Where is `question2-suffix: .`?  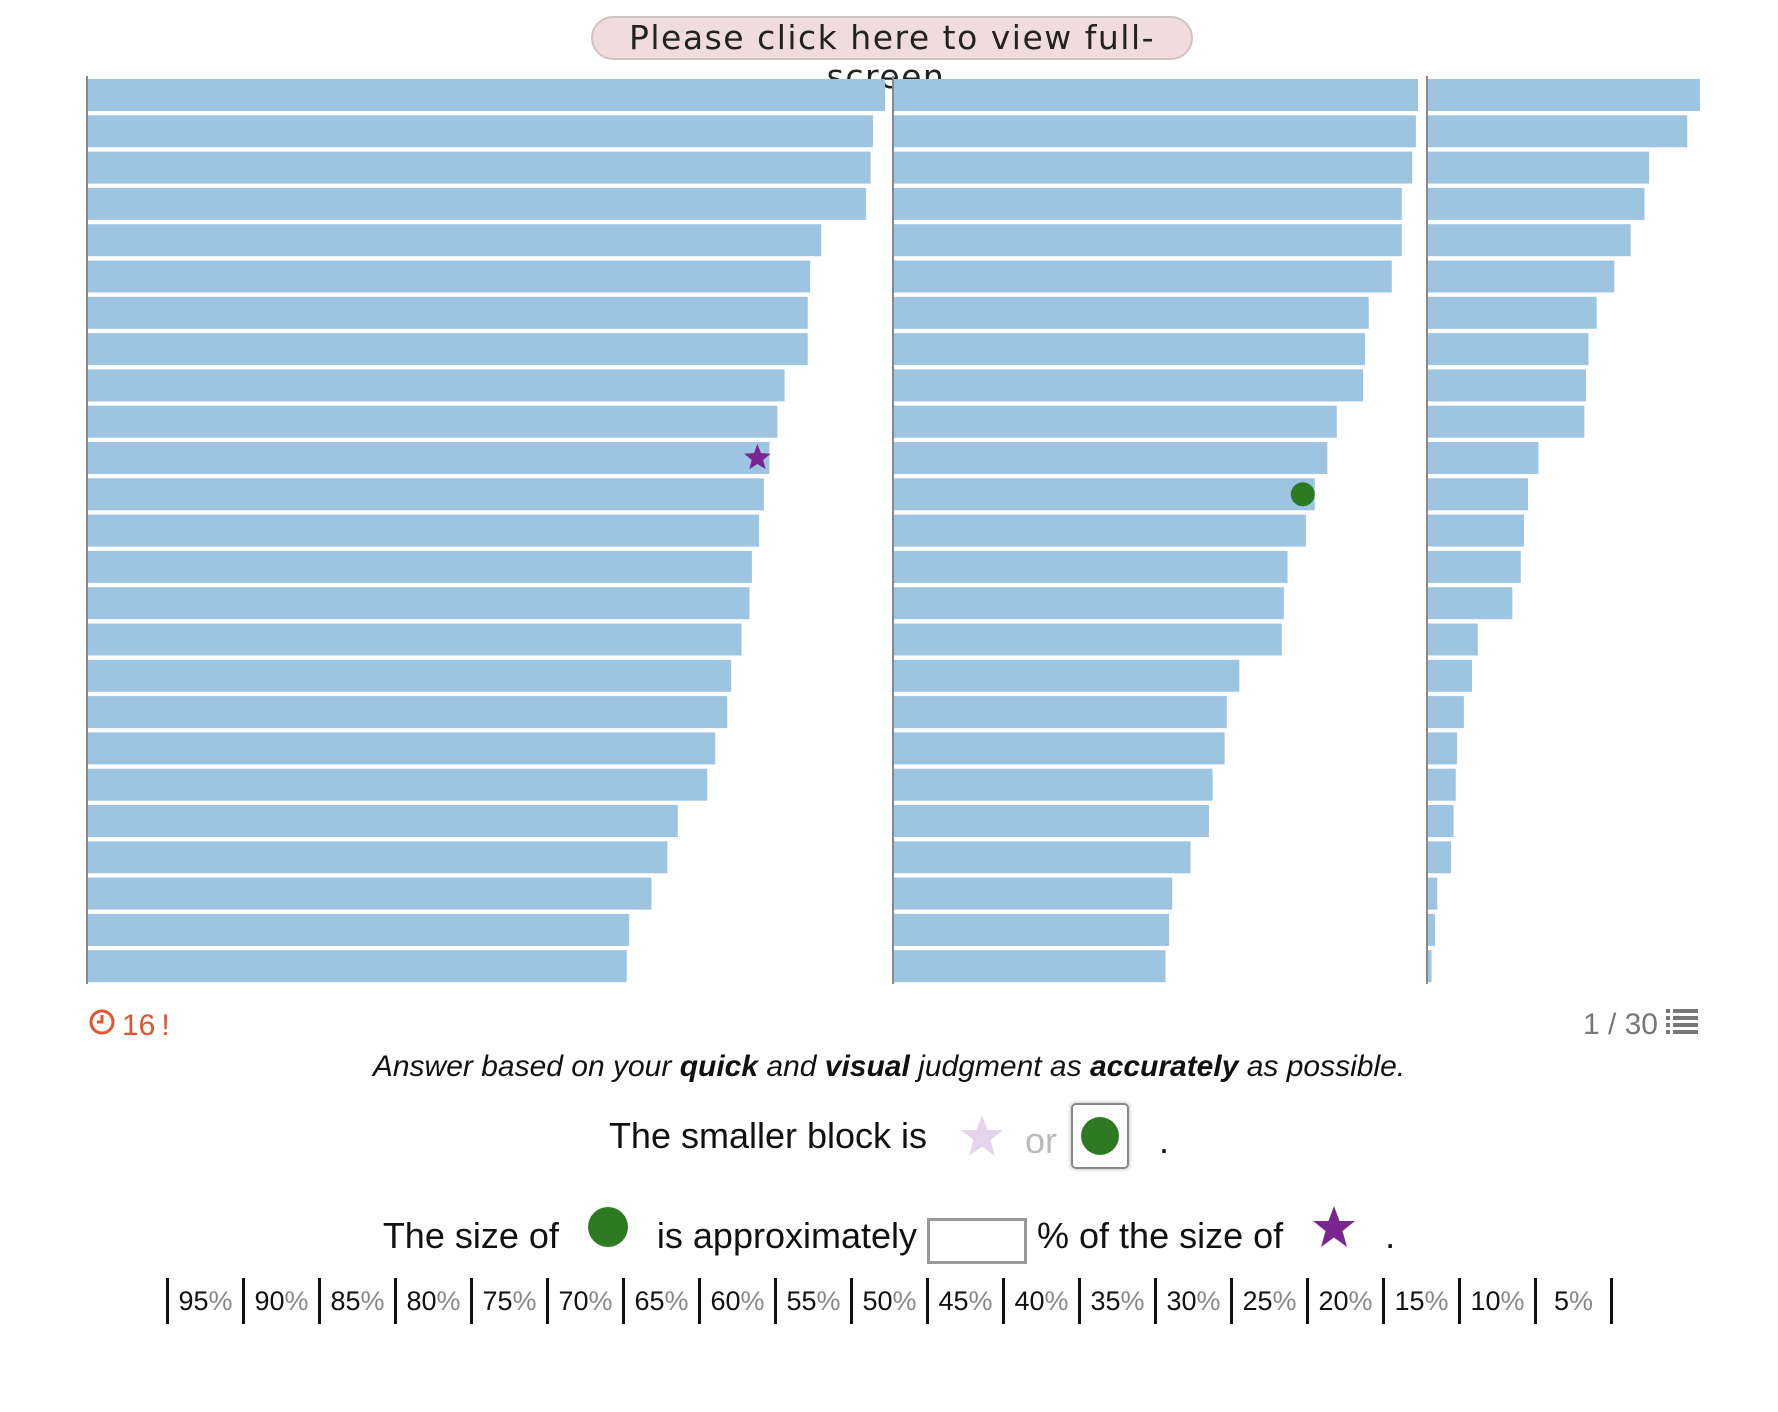
question2-suffix: . is located at coordinates (1390, 1235).